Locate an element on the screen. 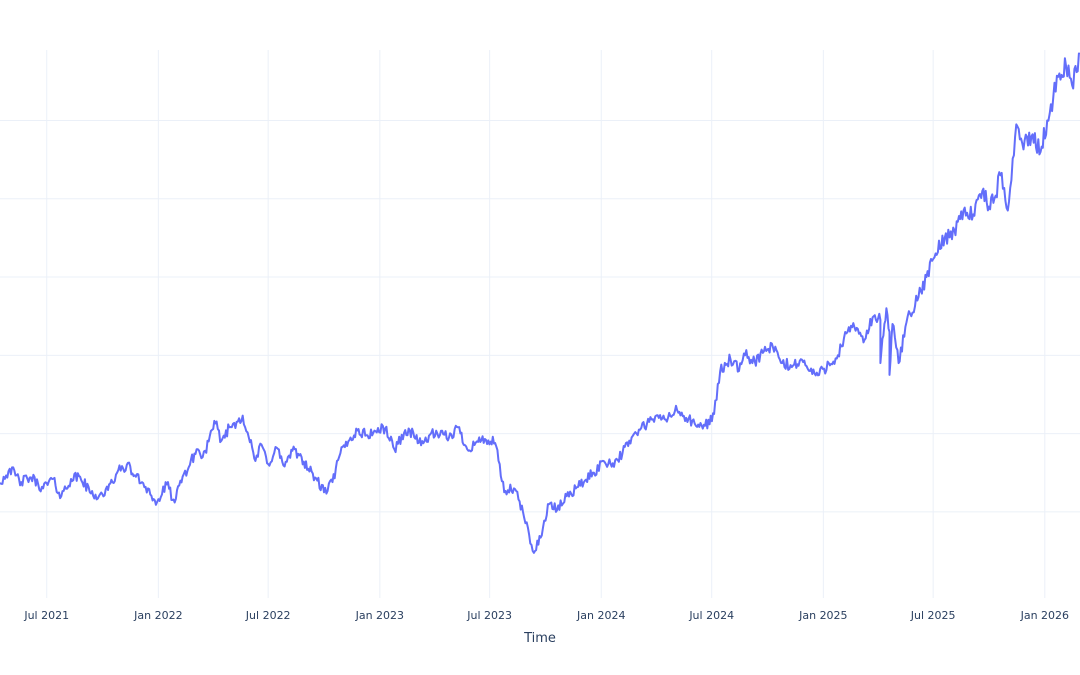 Image resolution: width=1080 pixels, height=675 pixels. x-tick-label: Jul 2023 is located at coordinates (489, 615).